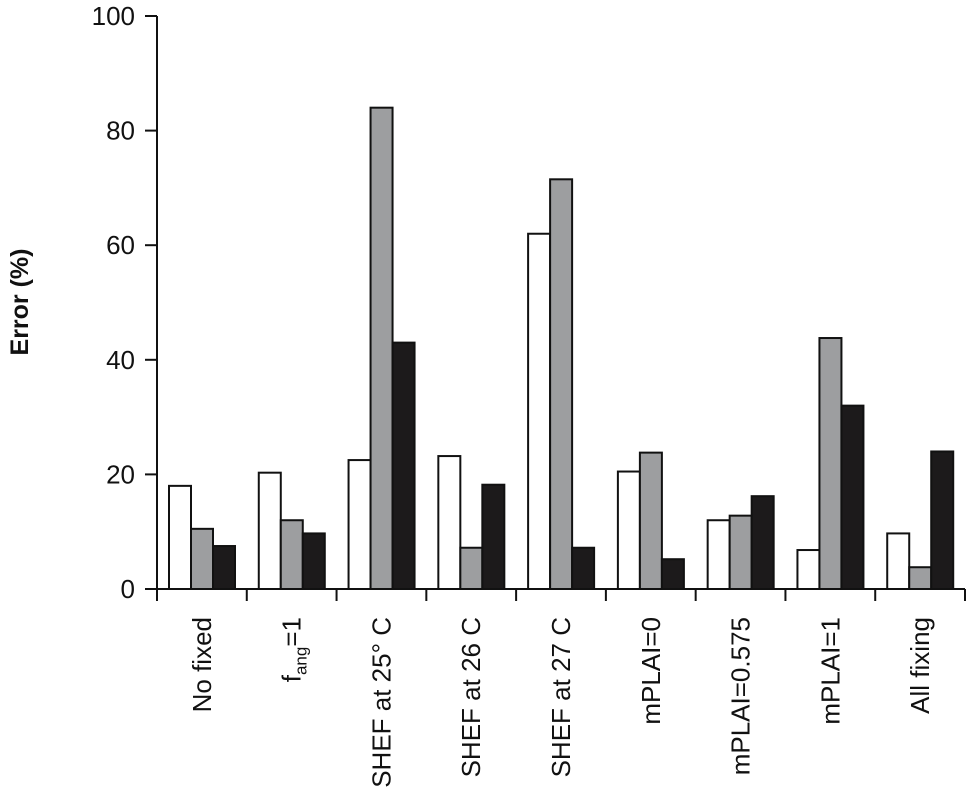  Describe the element at coordinates (741, 696) in the screenshot. I see `x-category-label: mPLAI=0.575` at that location.